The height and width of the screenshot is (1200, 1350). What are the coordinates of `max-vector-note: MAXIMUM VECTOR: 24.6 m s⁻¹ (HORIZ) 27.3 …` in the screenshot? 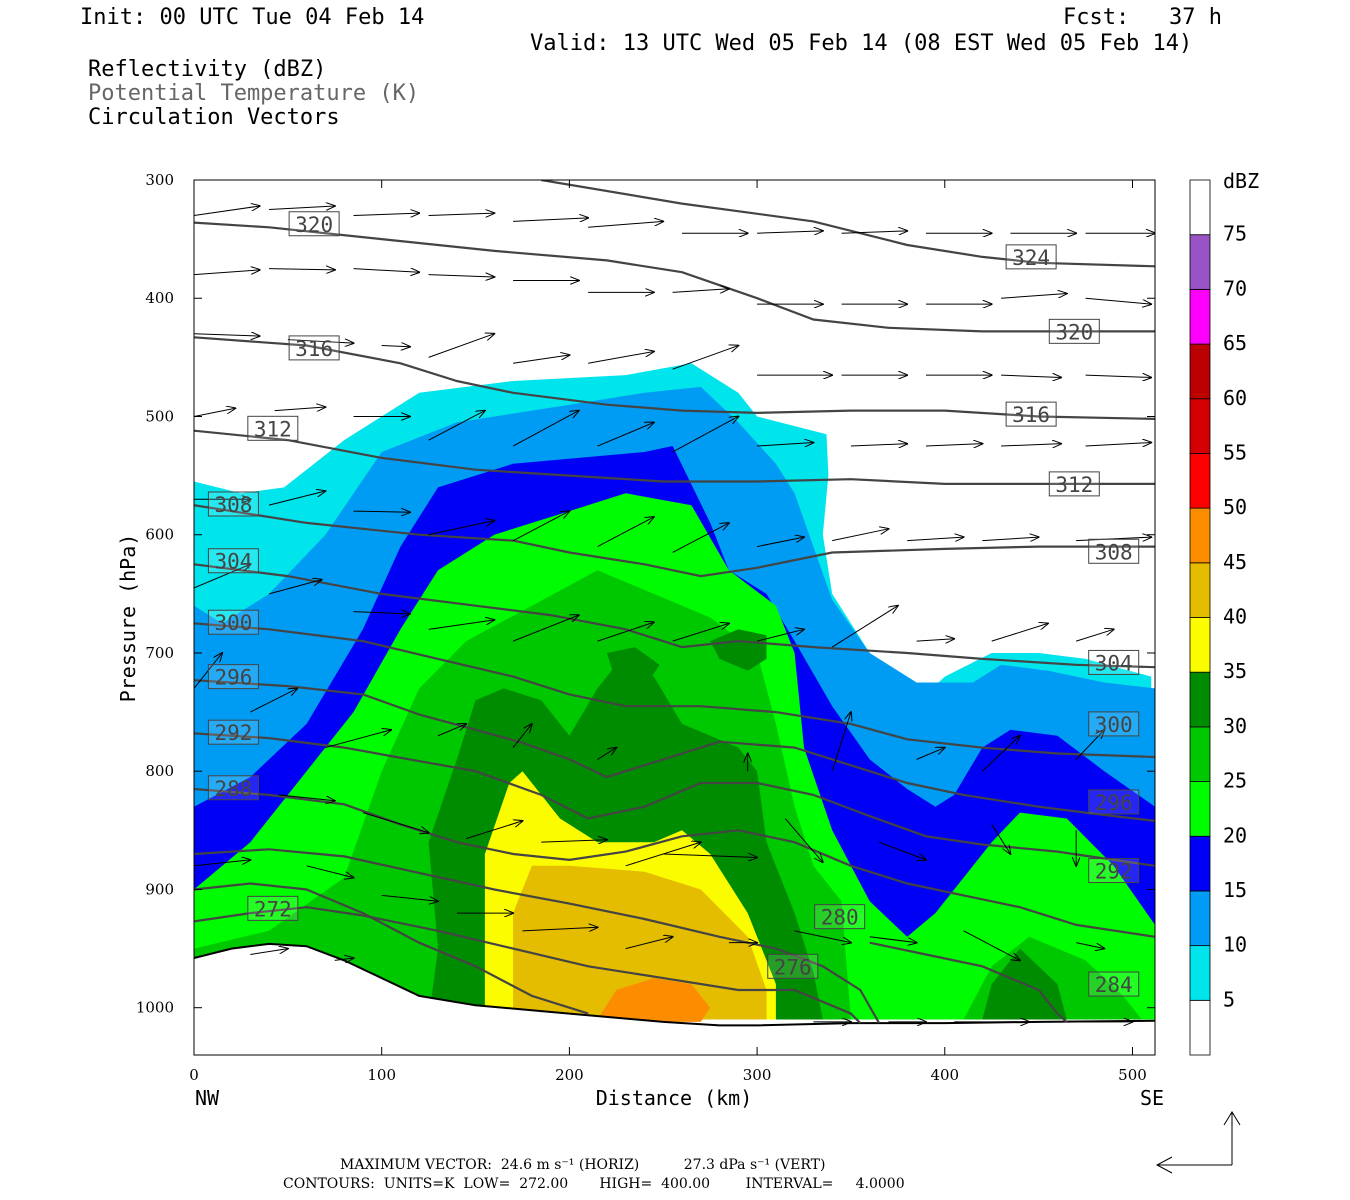 It's located at (583, 1165).